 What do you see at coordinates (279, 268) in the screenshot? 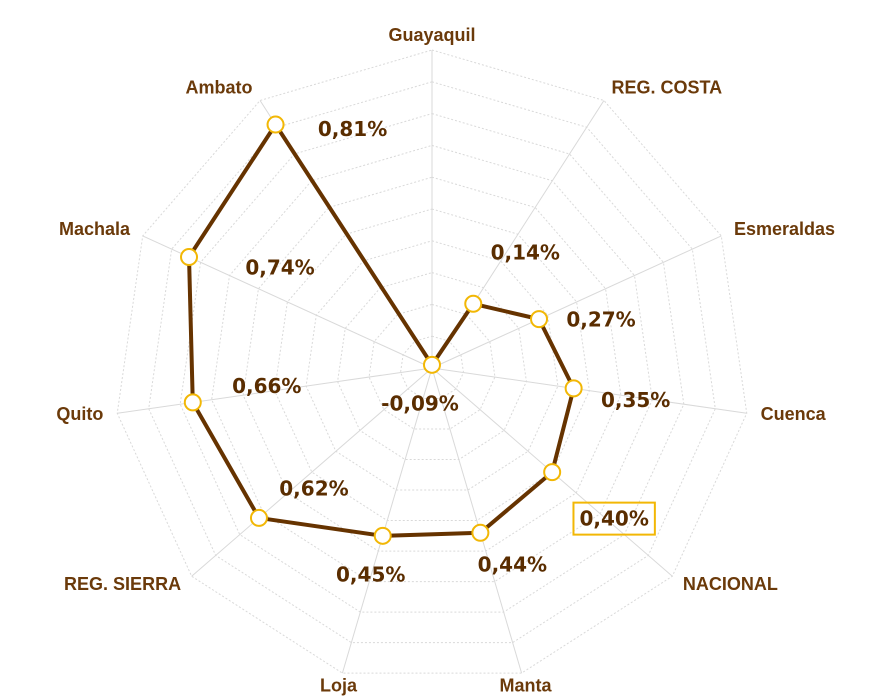
I see `value-label: 0,74%` at bounding box center [279, 268].